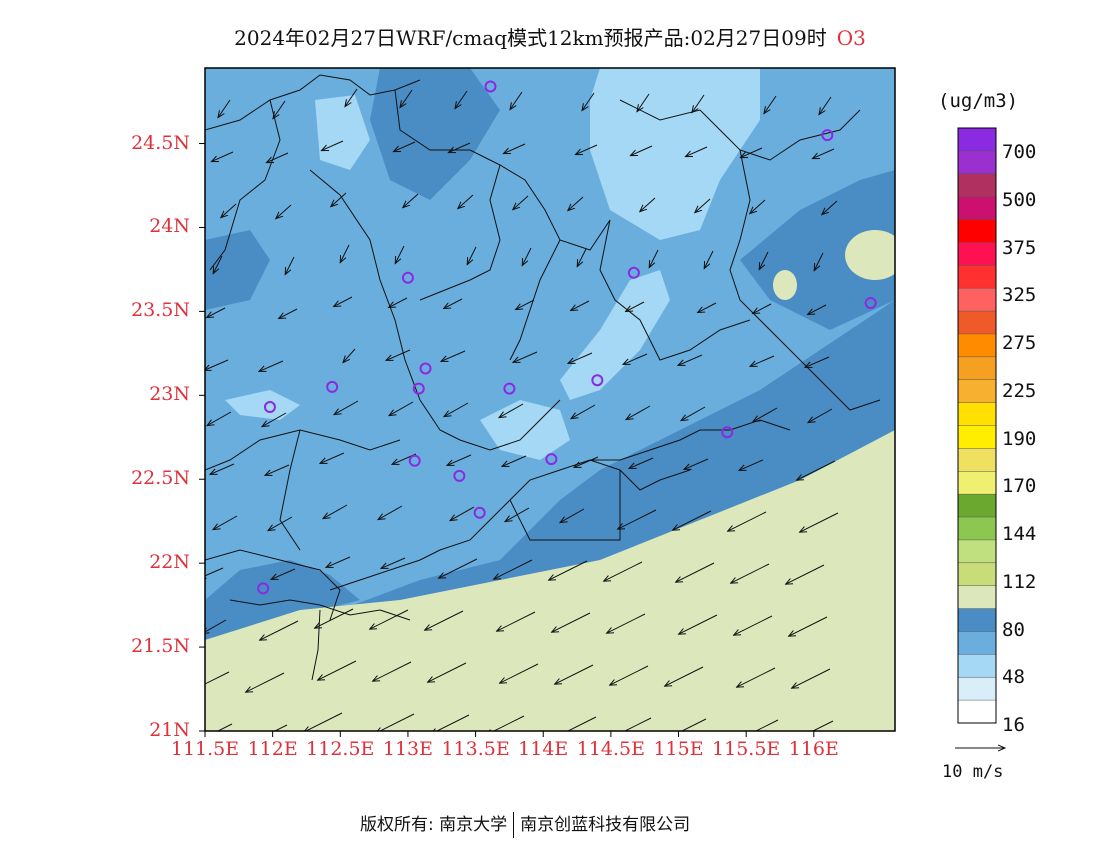 This screenshot has height=850, width=1100. I want to click on footer-left: 版权所有: 南京大学, so click(434, 825).